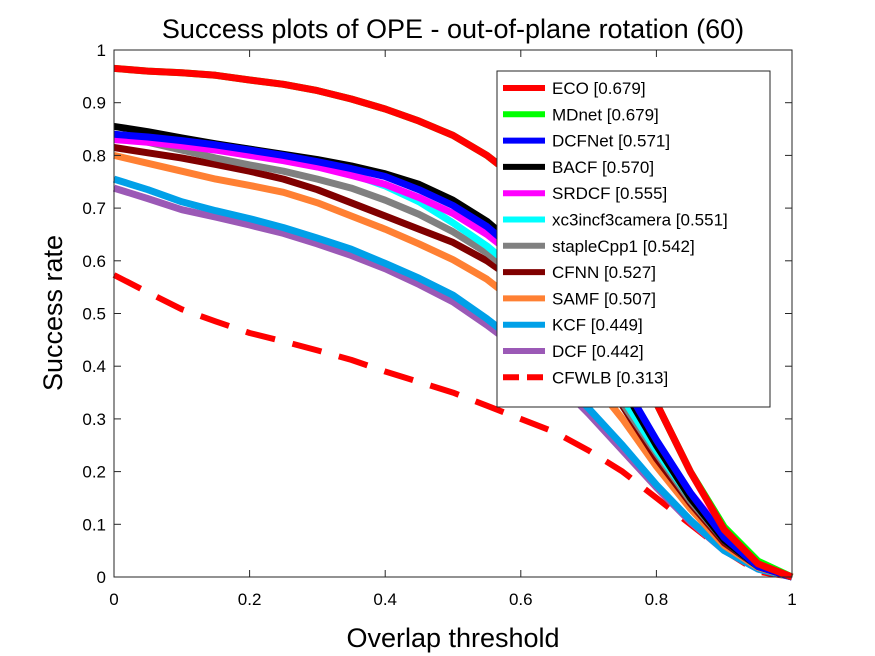 This screenshot has height=656, width=875. What do you see at coordinates (94, 472) in the screenshot?
I see `y-tick-label: 0.2` at bounding box center [94, 472].